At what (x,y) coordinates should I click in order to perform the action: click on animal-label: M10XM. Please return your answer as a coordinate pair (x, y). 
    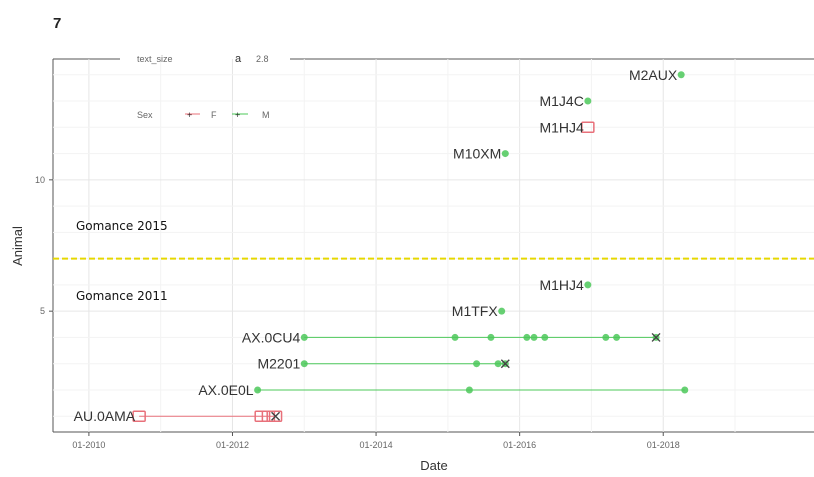
    Looking at the image, I should click on (477, 154).